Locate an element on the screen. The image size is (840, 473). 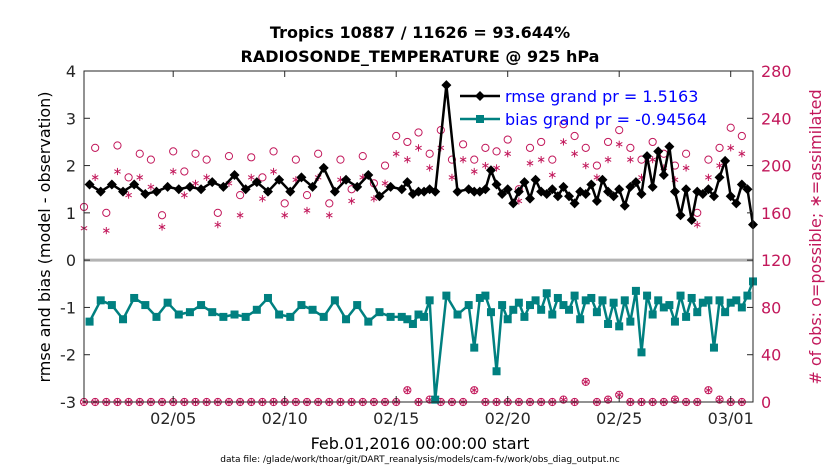
assimilated-obs-low-marker is located at coordinates (586, 382).